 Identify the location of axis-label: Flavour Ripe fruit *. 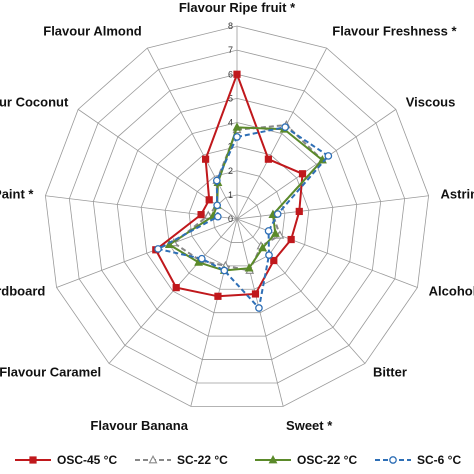
(237, 7).